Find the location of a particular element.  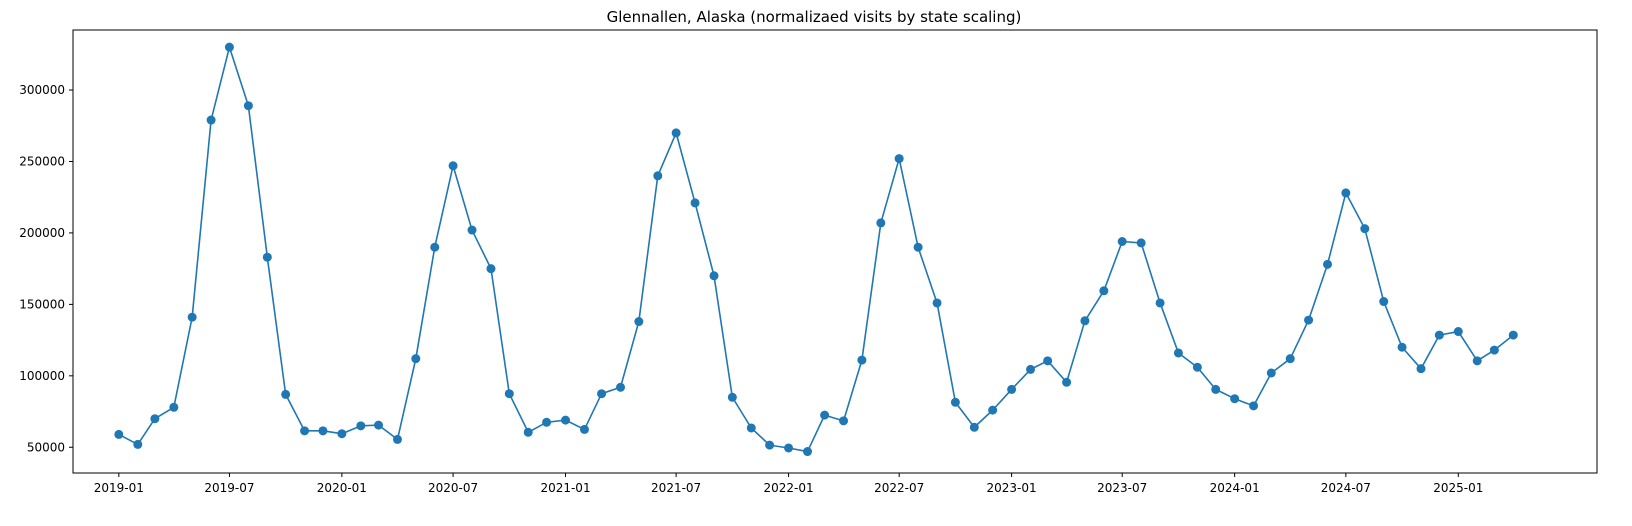

x-tick-label: 2025-01 is located at coordinates (1458, 488).